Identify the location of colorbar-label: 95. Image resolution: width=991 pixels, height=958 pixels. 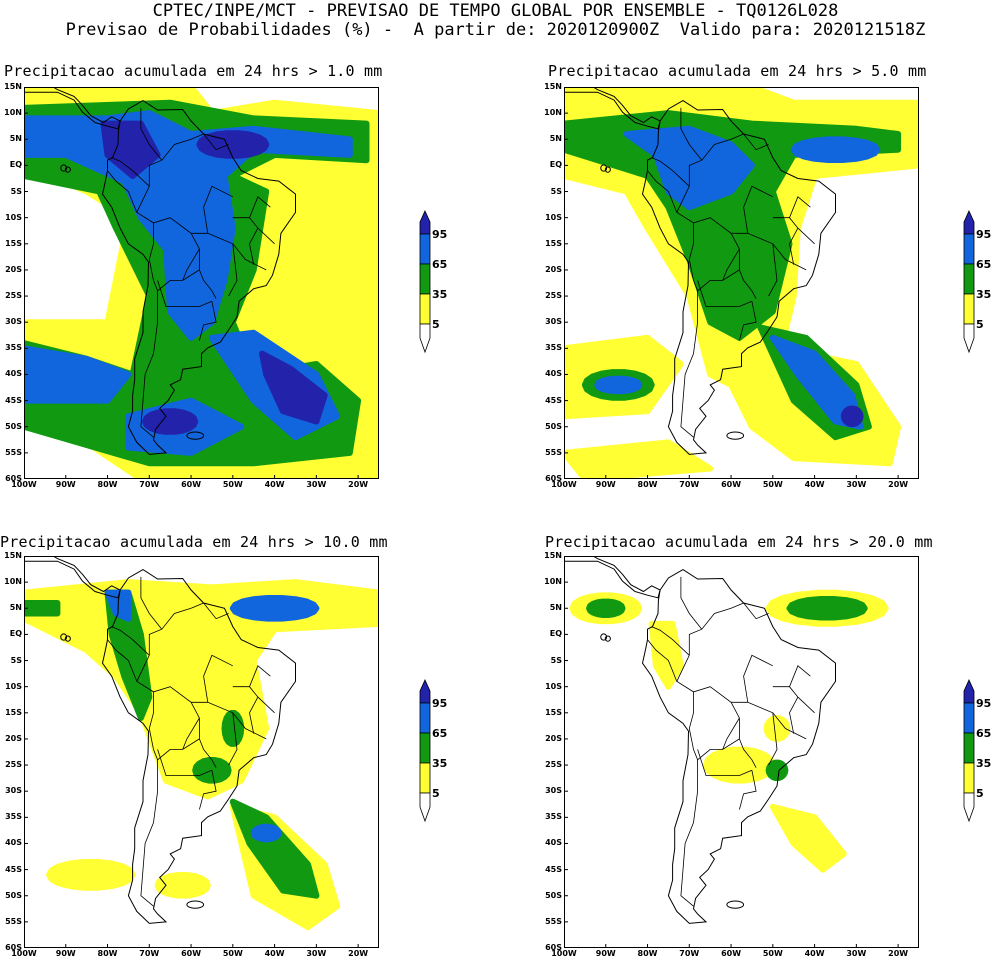
(440, 703).